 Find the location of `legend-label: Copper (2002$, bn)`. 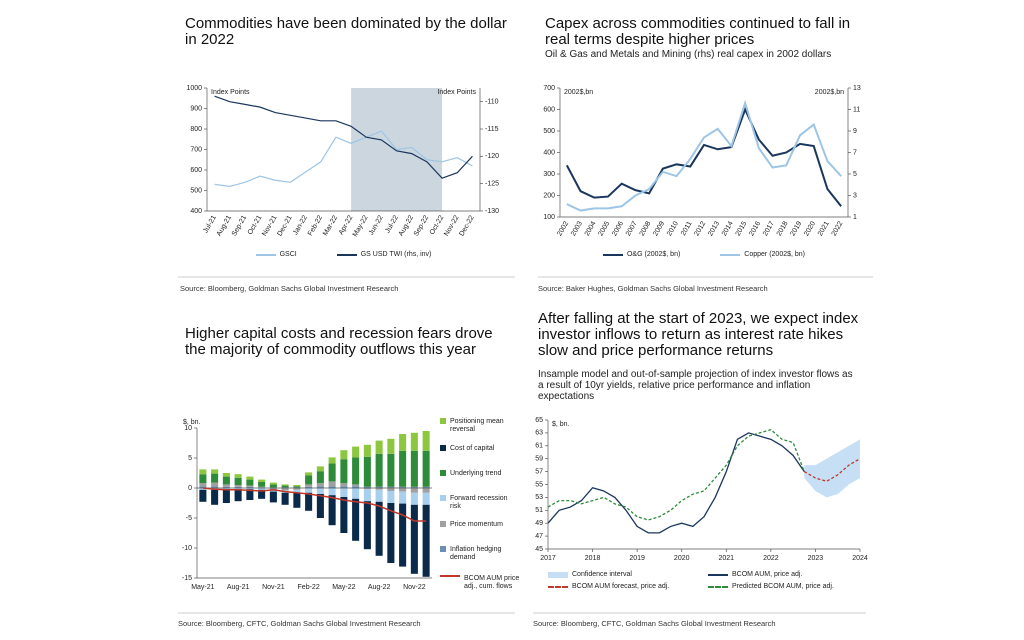

legend-label: Copper (2002$, bn) is located at coordinates (775, 254).